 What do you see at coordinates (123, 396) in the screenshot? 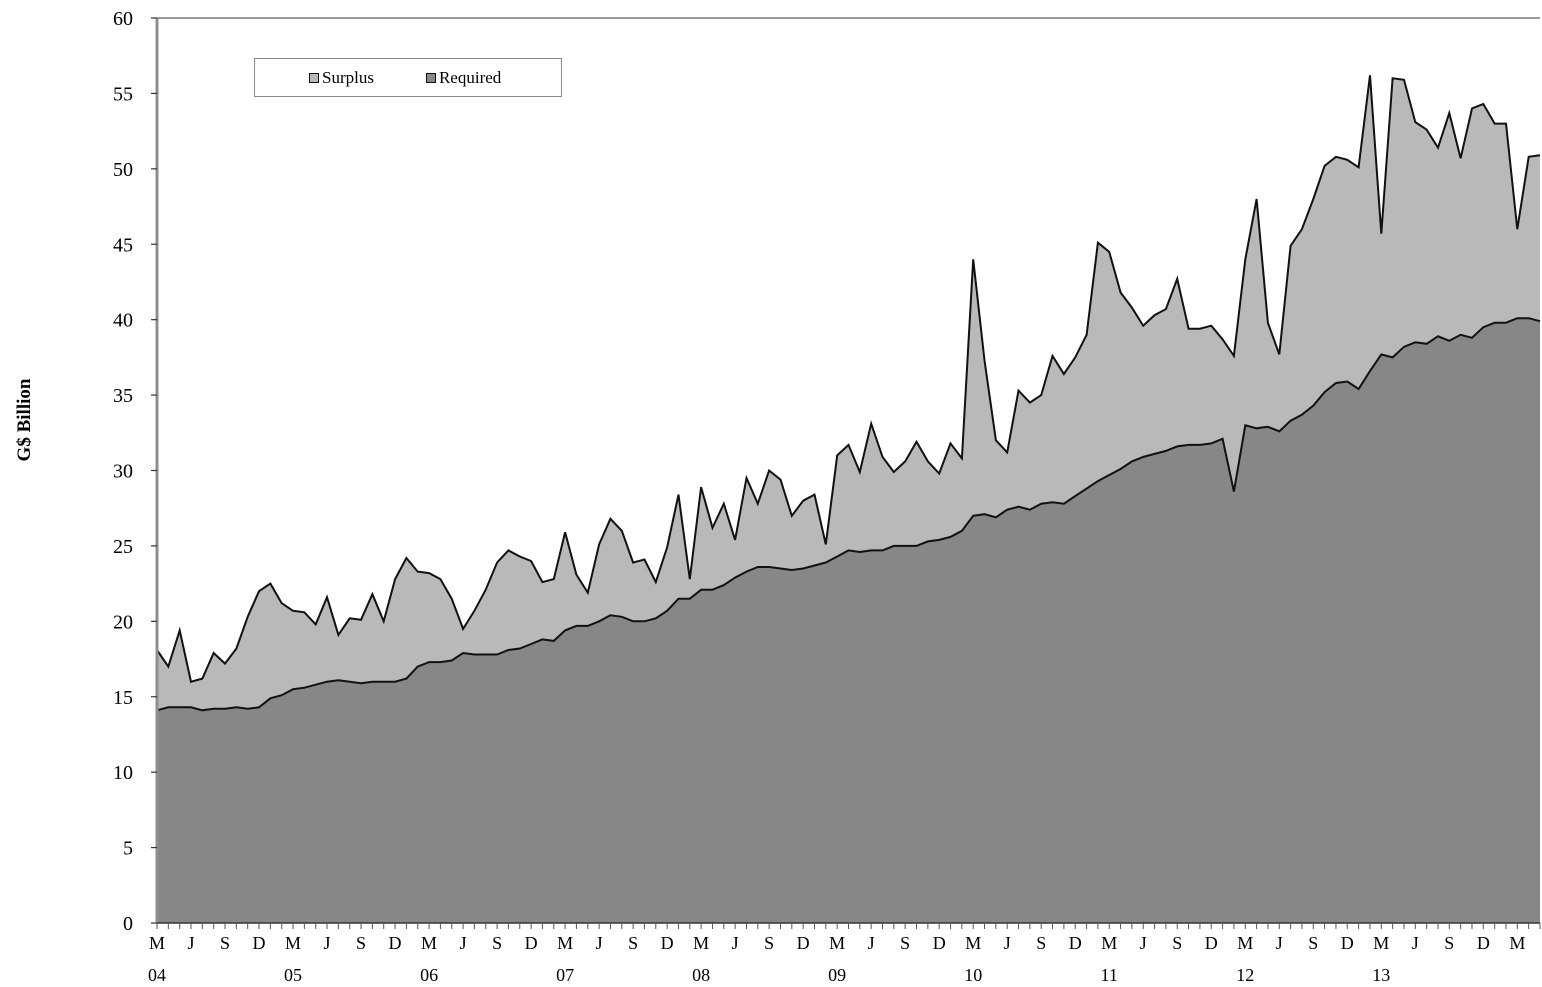
I see `y-tick-label: 35` at bounding box center [123, 396].